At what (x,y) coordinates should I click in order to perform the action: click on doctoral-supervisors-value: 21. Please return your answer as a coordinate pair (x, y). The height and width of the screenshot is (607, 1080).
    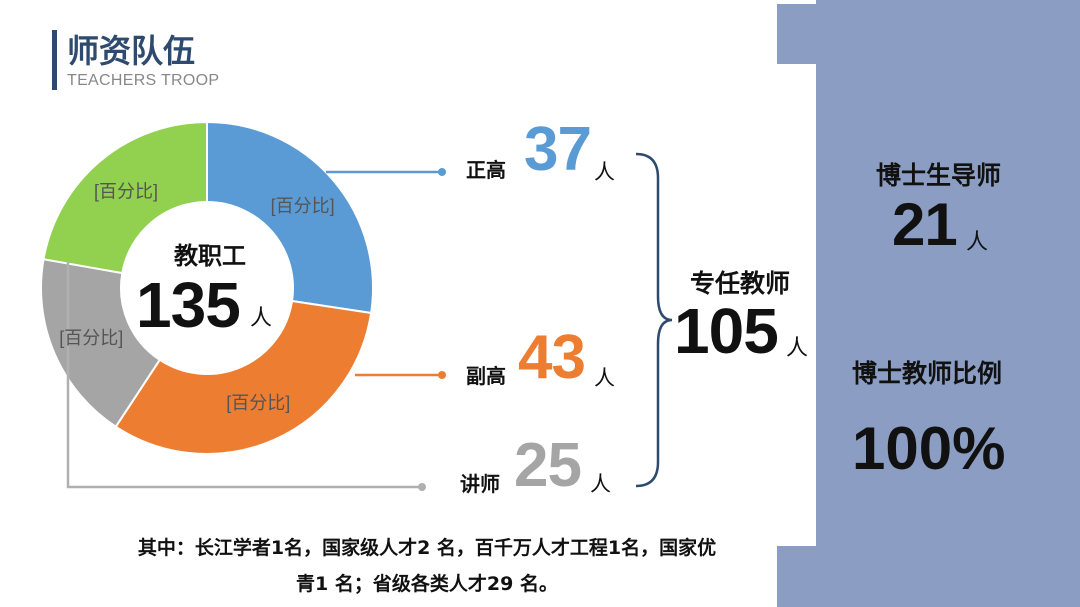
    Looking at the image, I should click on (925, 224).